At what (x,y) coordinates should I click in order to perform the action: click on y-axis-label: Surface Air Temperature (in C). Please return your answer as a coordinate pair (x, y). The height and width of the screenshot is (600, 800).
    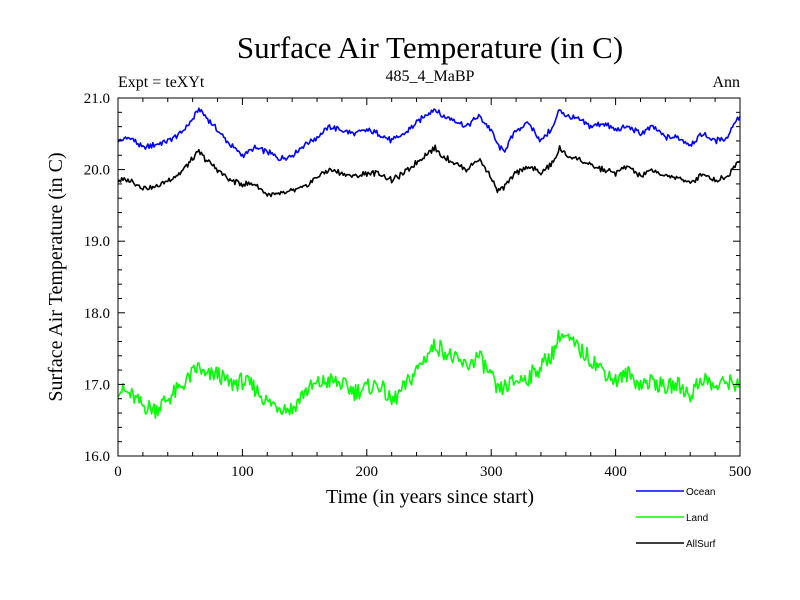
    Looking at the image, I should click on (56, 276).